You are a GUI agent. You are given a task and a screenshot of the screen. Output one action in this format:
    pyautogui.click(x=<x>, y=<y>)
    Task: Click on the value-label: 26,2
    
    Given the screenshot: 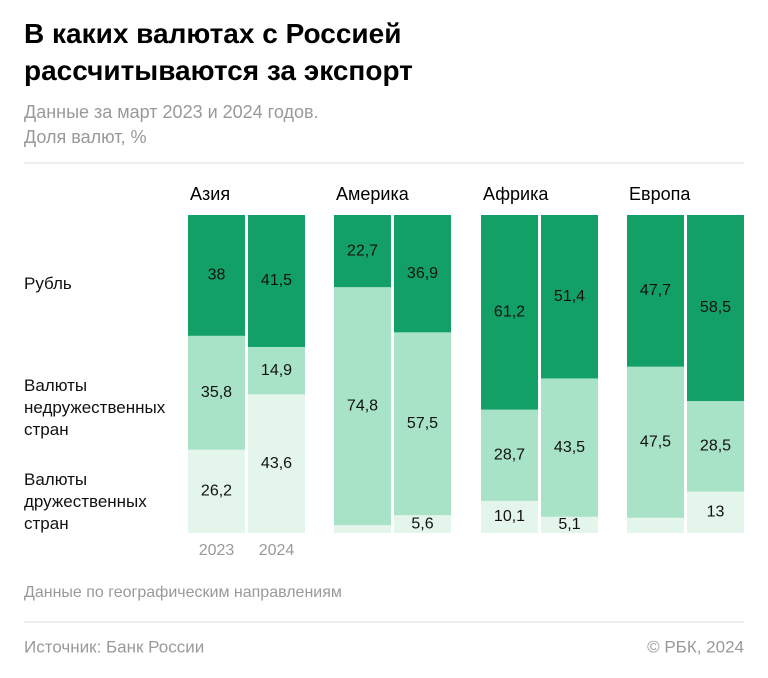 What is the action you would take?
    pyautogui.click(x=216, y=491)
    